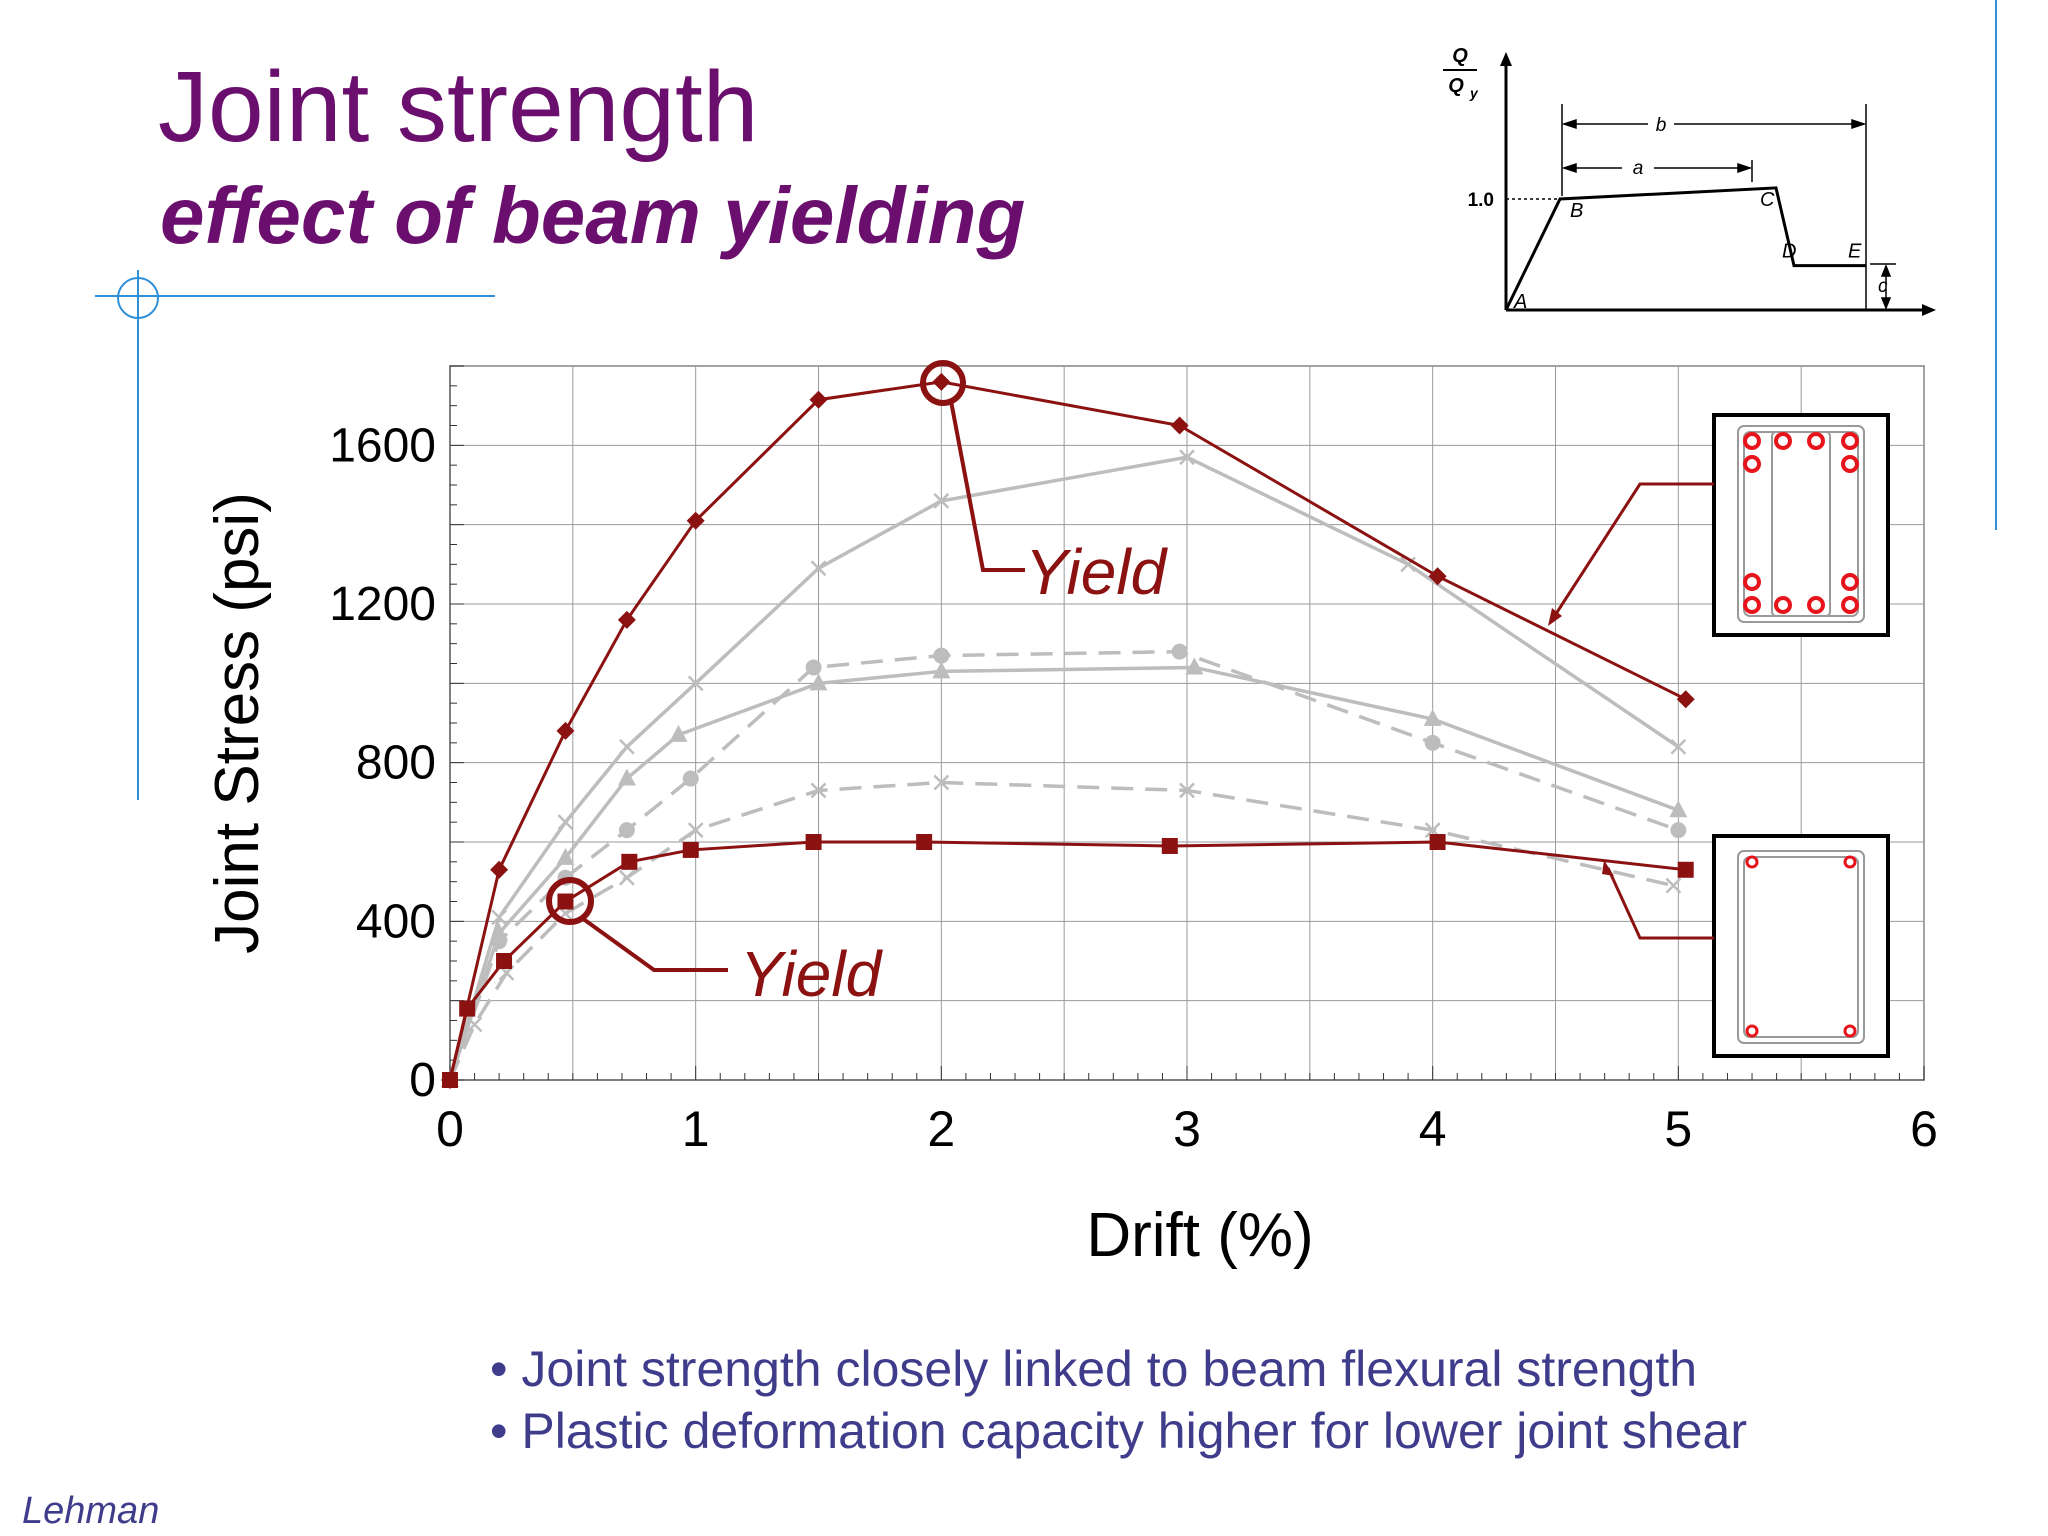 The height and width of the screenshot is (1536, 2048). What do you see at coordinates (1460, 56) in the screenshot?
I see `backbone-ylabel-num: Q` at bounding box center [1460, 56].